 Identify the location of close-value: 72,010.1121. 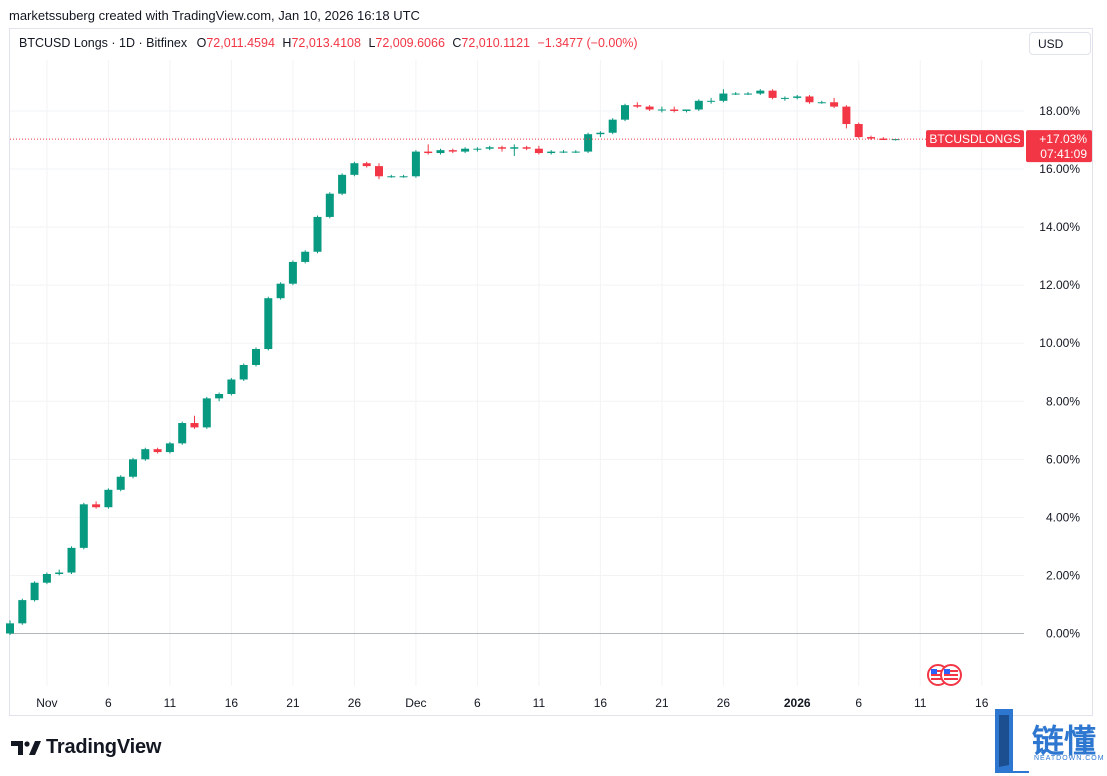
(496, 43).